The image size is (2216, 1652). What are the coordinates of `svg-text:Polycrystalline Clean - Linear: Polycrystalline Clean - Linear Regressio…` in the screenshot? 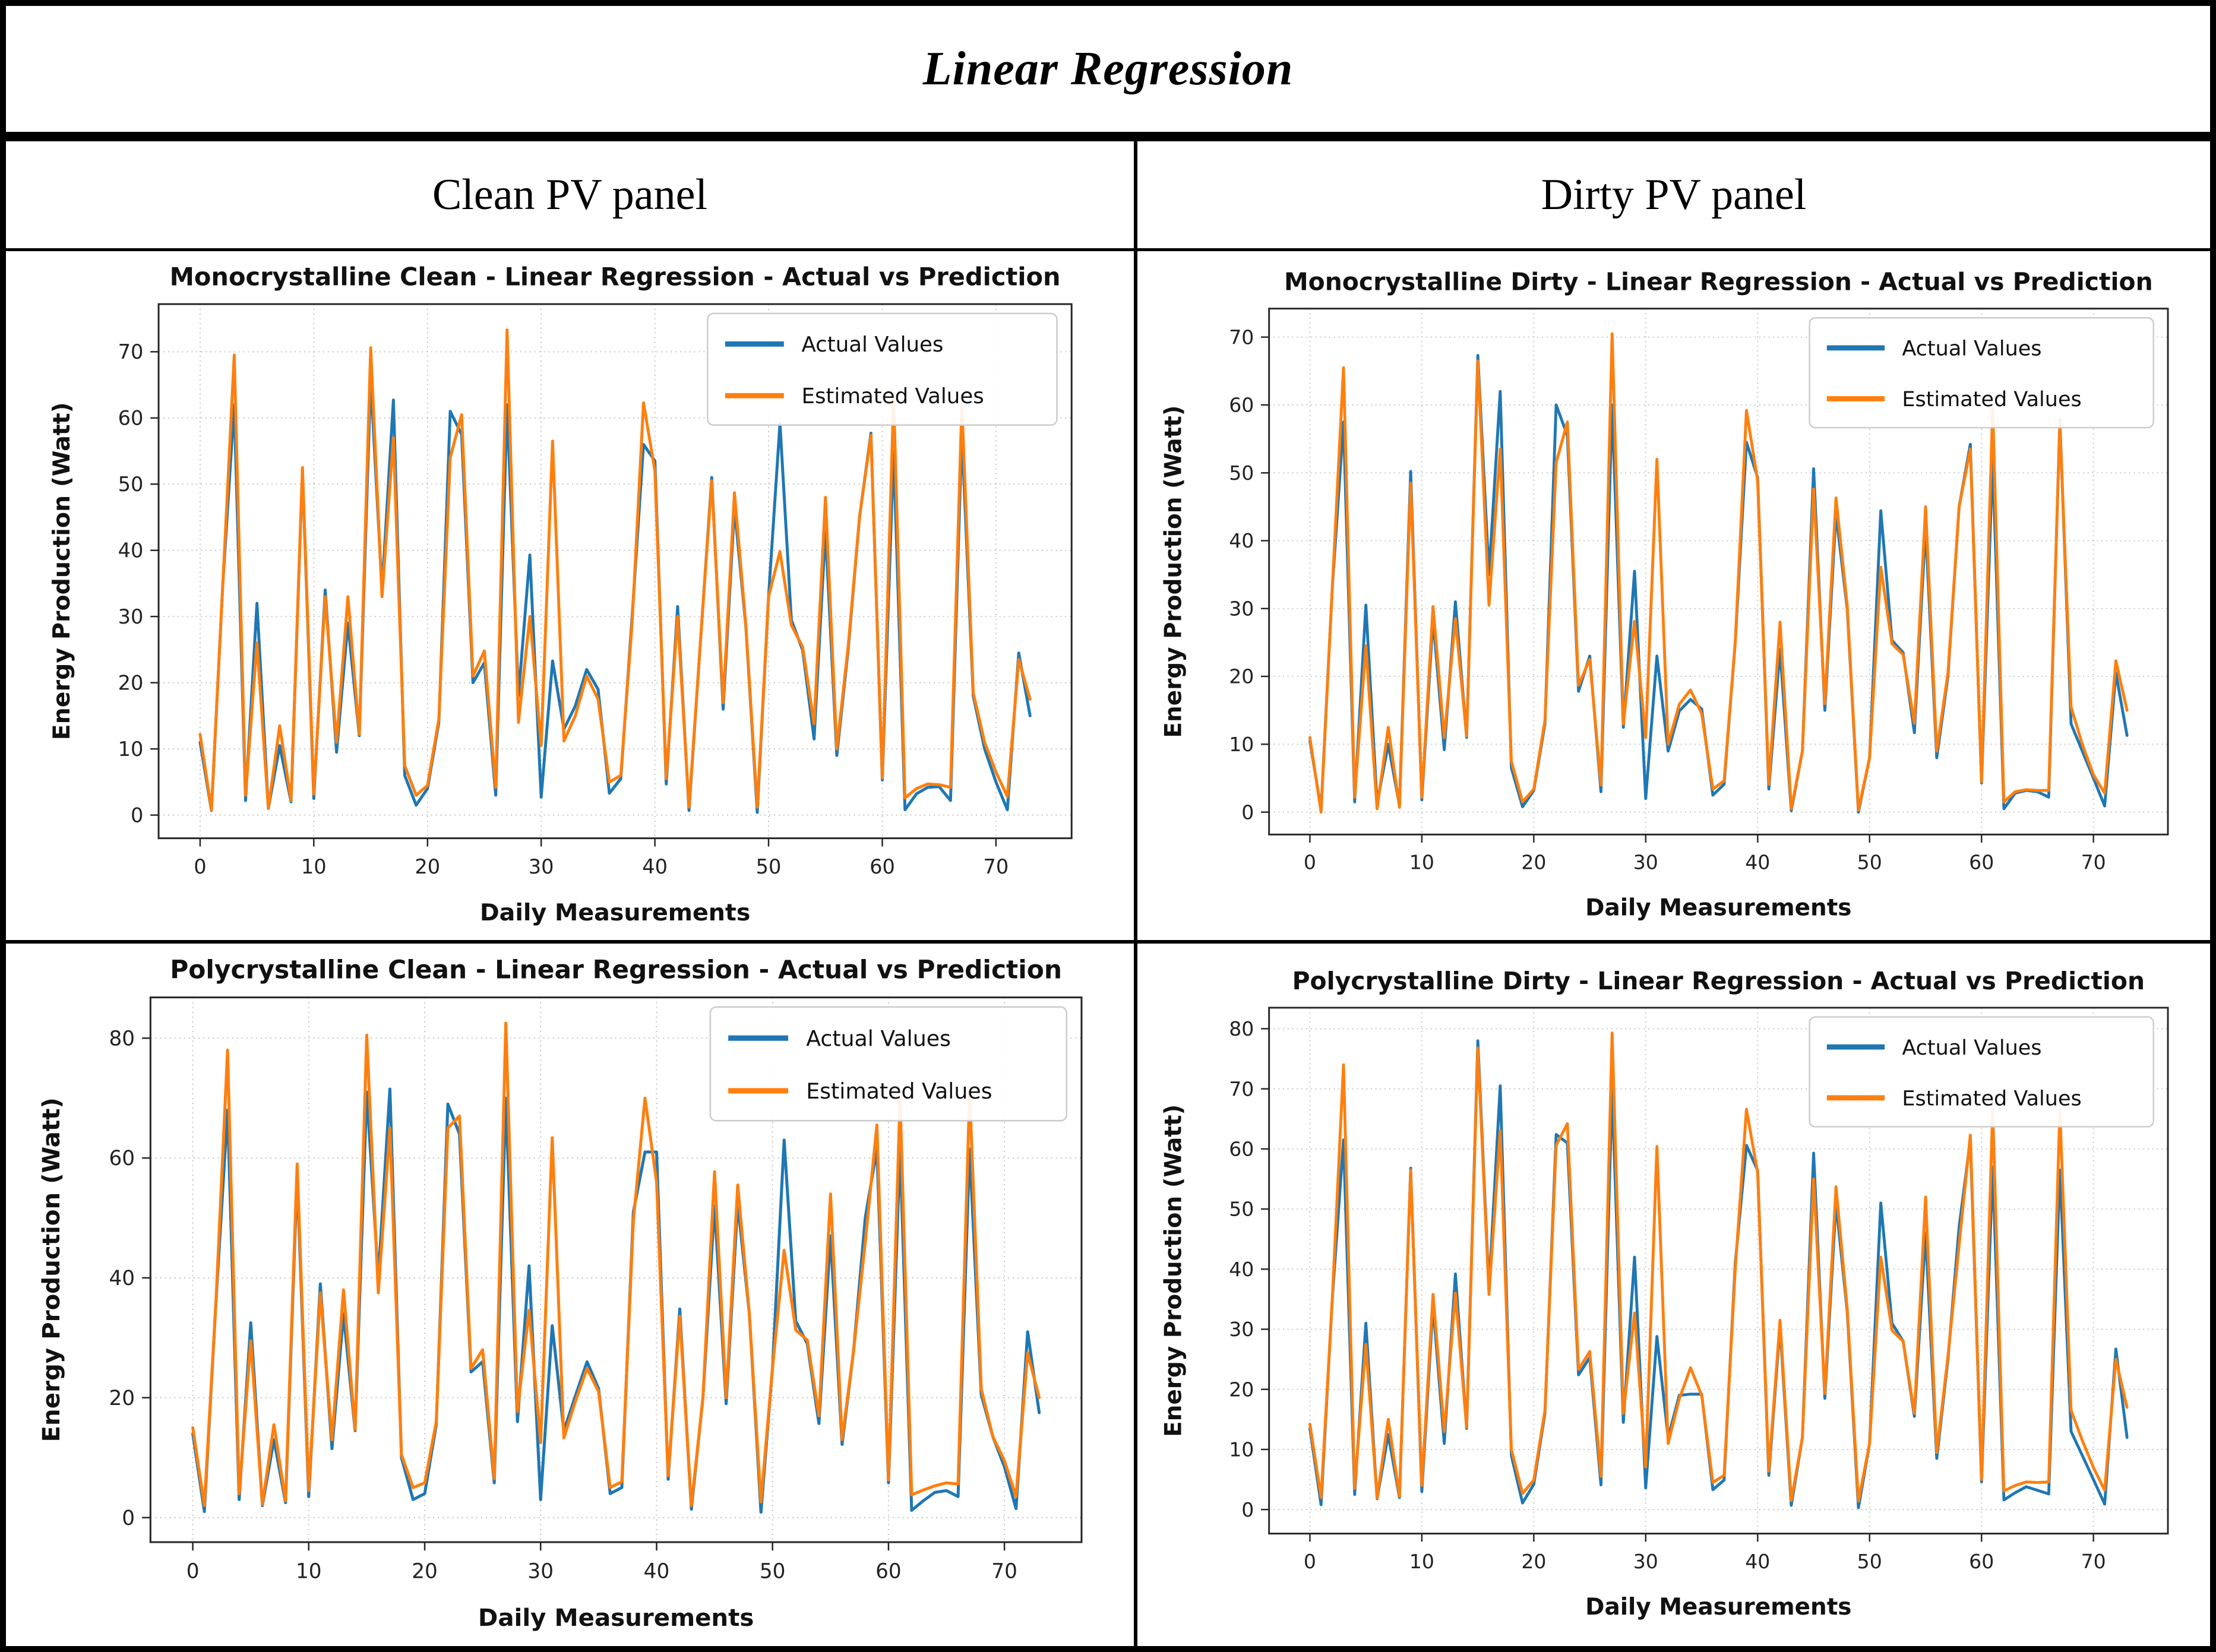 It's located at (617, 969).